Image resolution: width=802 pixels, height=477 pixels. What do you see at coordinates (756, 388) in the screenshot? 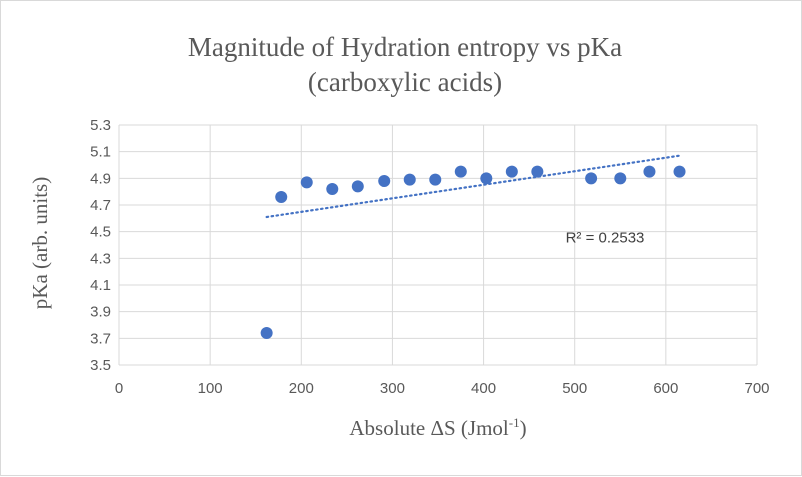
I see `x-tick-label: 700` at bounding box center [756, 388].